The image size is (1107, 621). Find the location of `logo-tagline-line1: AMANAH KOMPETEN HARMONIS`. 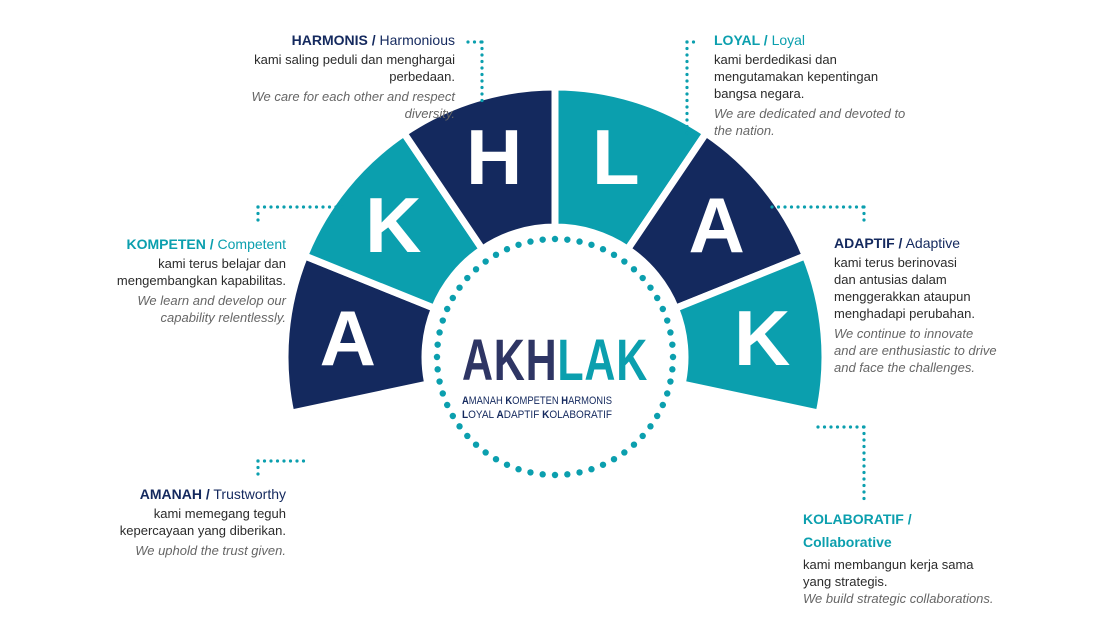

logo-tagline-line1: AMANAH KOMPETEN HARMONIS is located at coordinates (537, 401).